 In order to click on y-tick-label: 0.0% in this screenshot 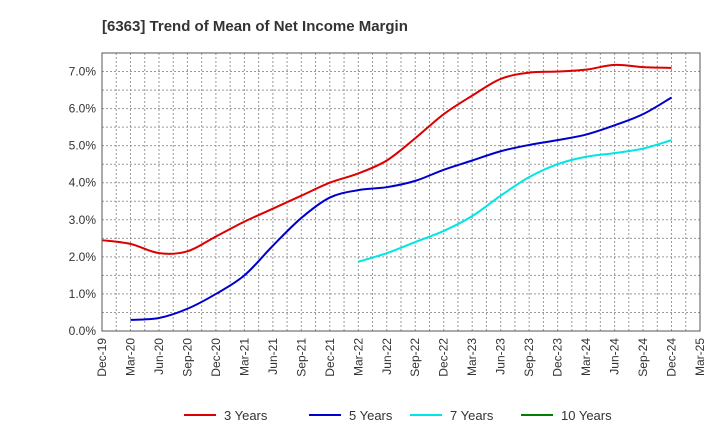, I will do `click(83, 331)`.